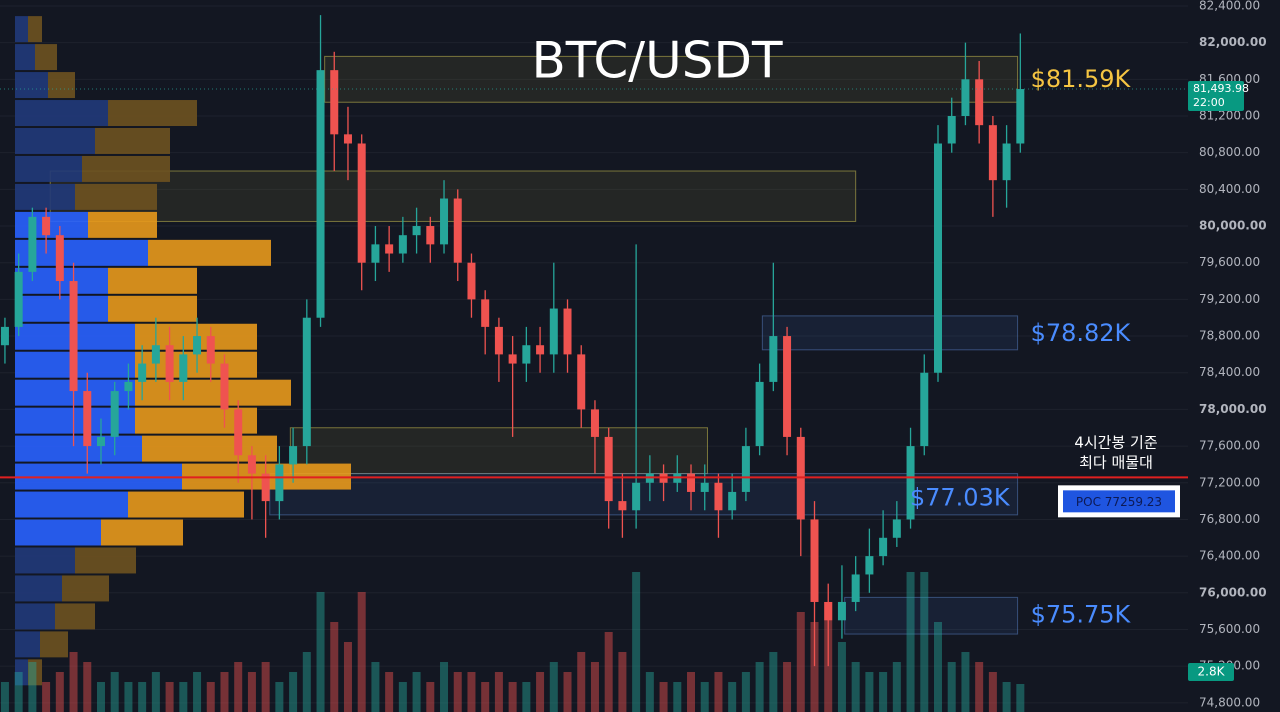 This screenshot has width=1280, height=712. What do you see at coordinates (1229, 556) in the screenshot?
I see `y-tick-label: 76,400.00` at bounding box center [1229, 556].